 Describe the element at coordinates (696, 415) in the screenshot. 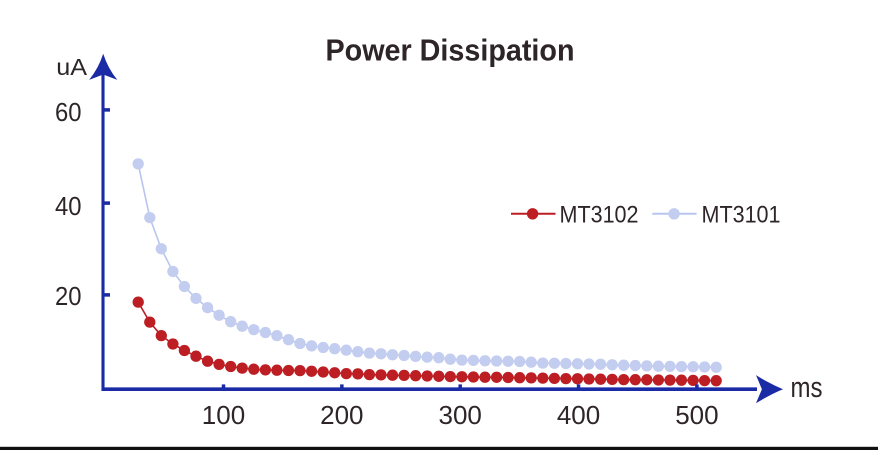

I see `svg-text: 500` at that location.